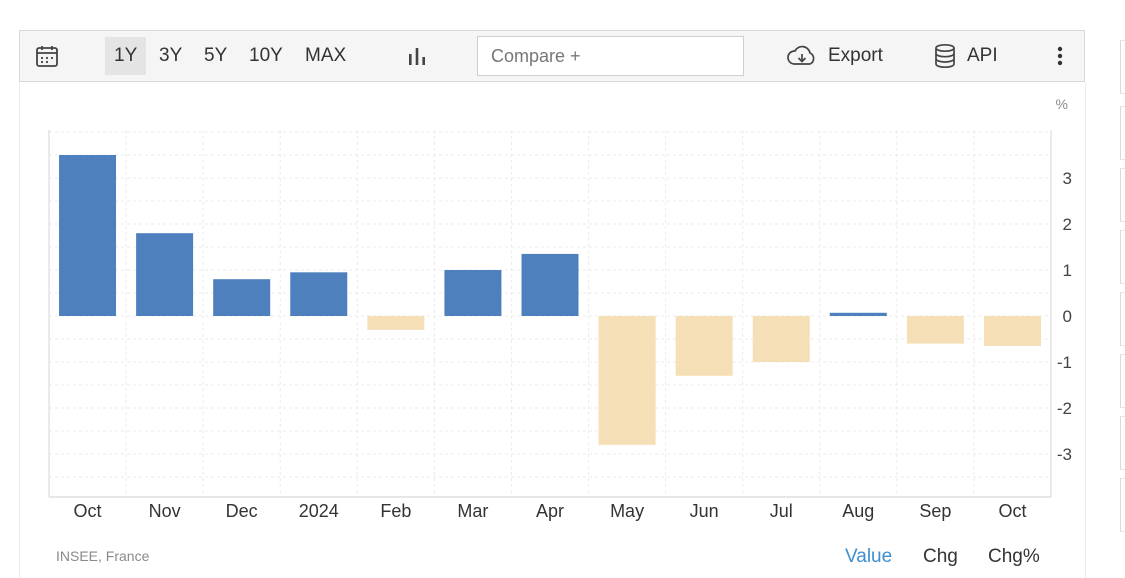 The width and height of the screenshot is (1125, 578). I want to click on x-tick-label: Jul, so click(781, 511).